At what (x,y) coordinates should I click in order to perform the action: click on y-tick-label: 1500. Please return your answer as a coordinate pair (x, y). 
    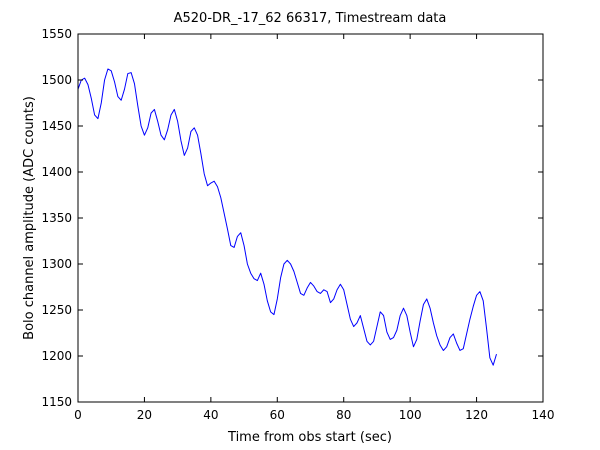
    Looking at the image, I should click on (56, 80).